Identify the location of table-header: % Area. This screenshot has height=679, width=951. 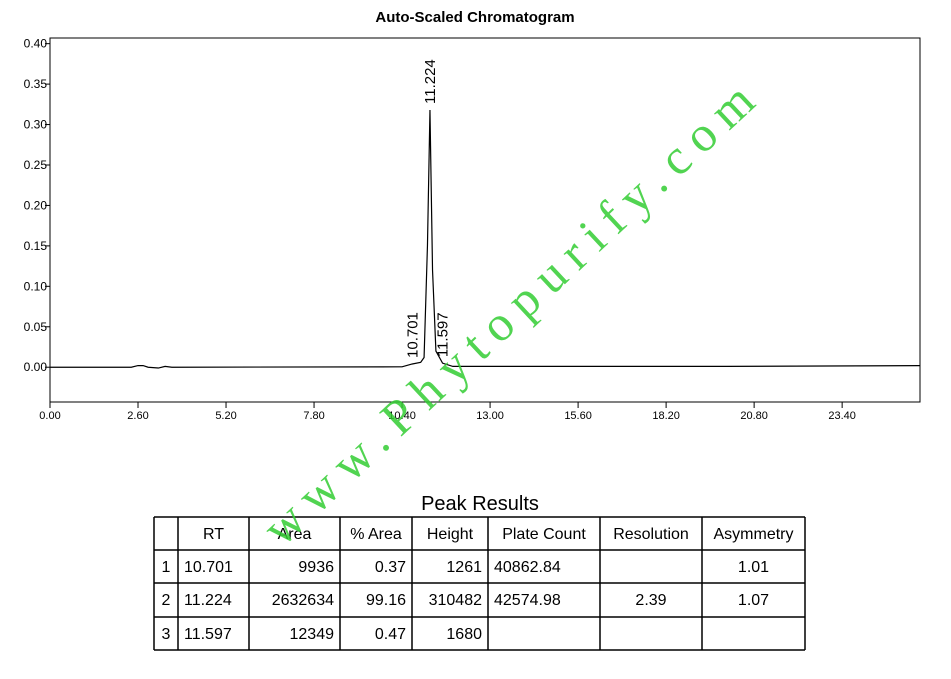
(376, 534).